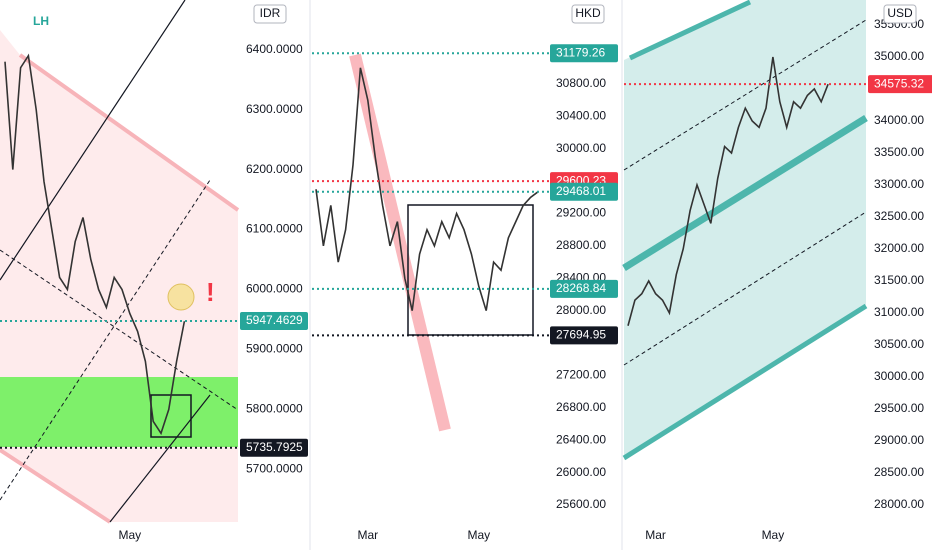  What do you see at coordinates (274, 349) in the screenshot?
I see `y-tick-label: 5900.0000` at bounding box center [274, 349].